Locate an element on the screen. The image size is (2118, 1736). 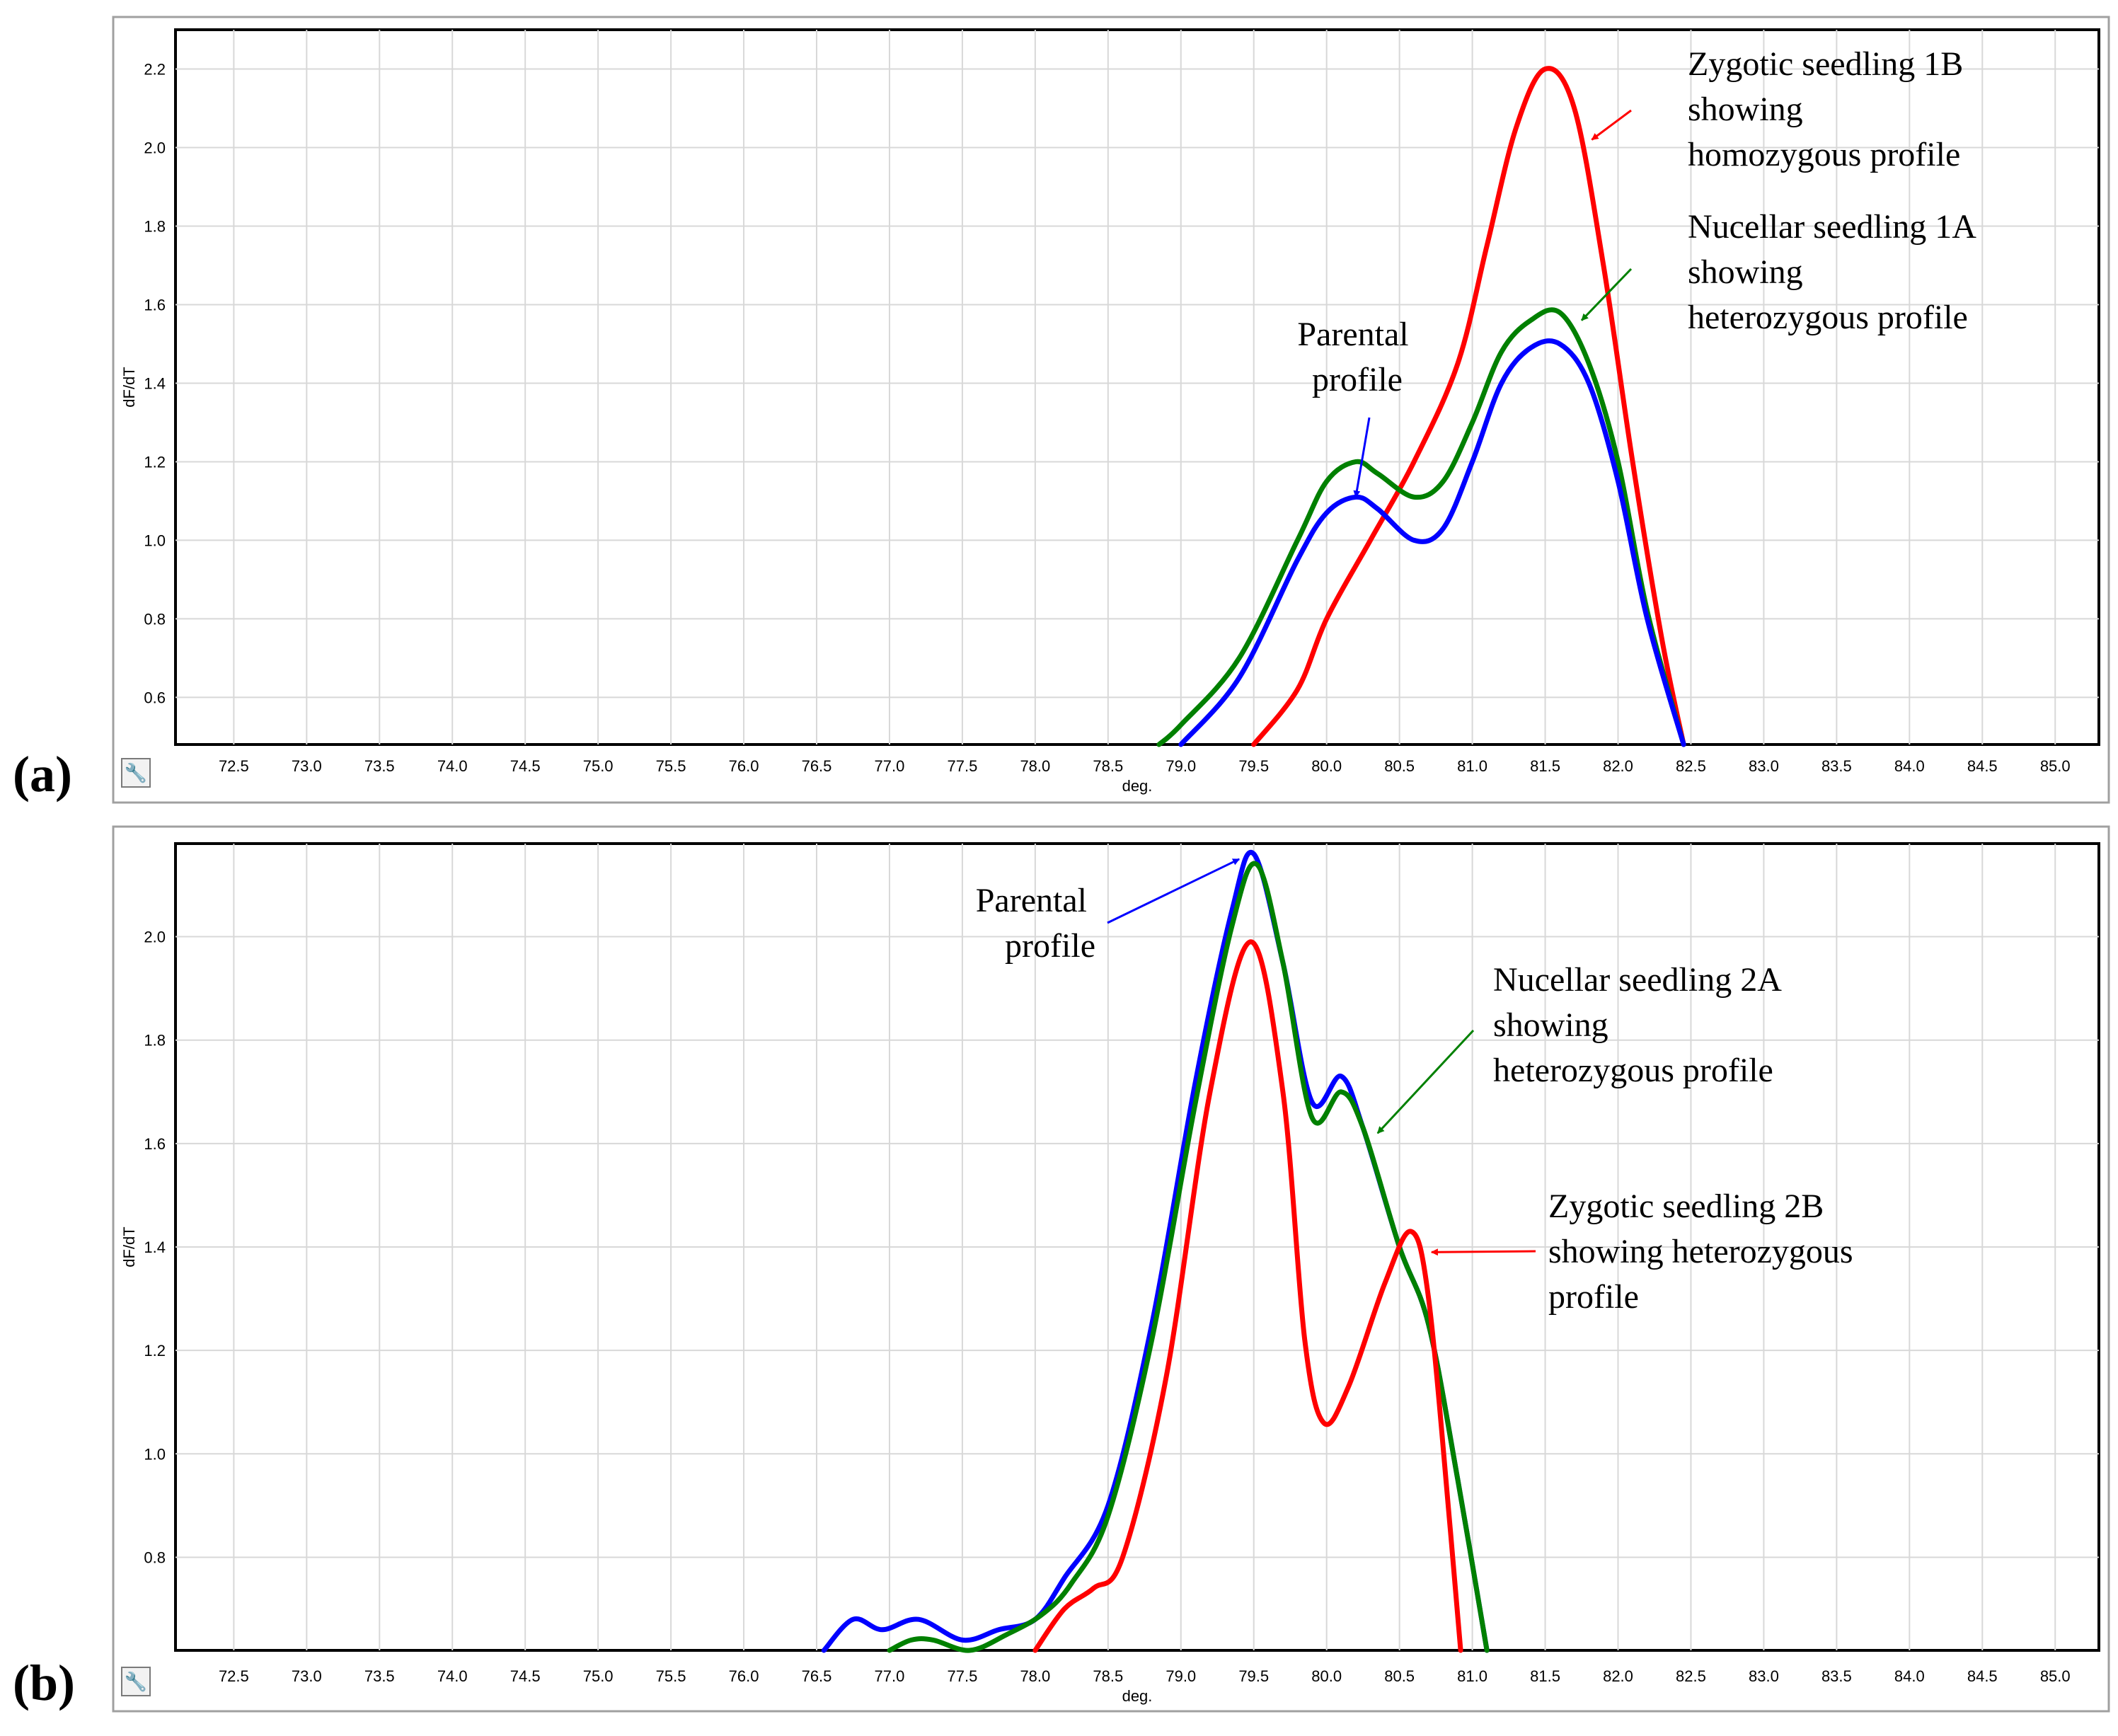
wrench-icon: 🔧 is located at coordinates (136, 1682).